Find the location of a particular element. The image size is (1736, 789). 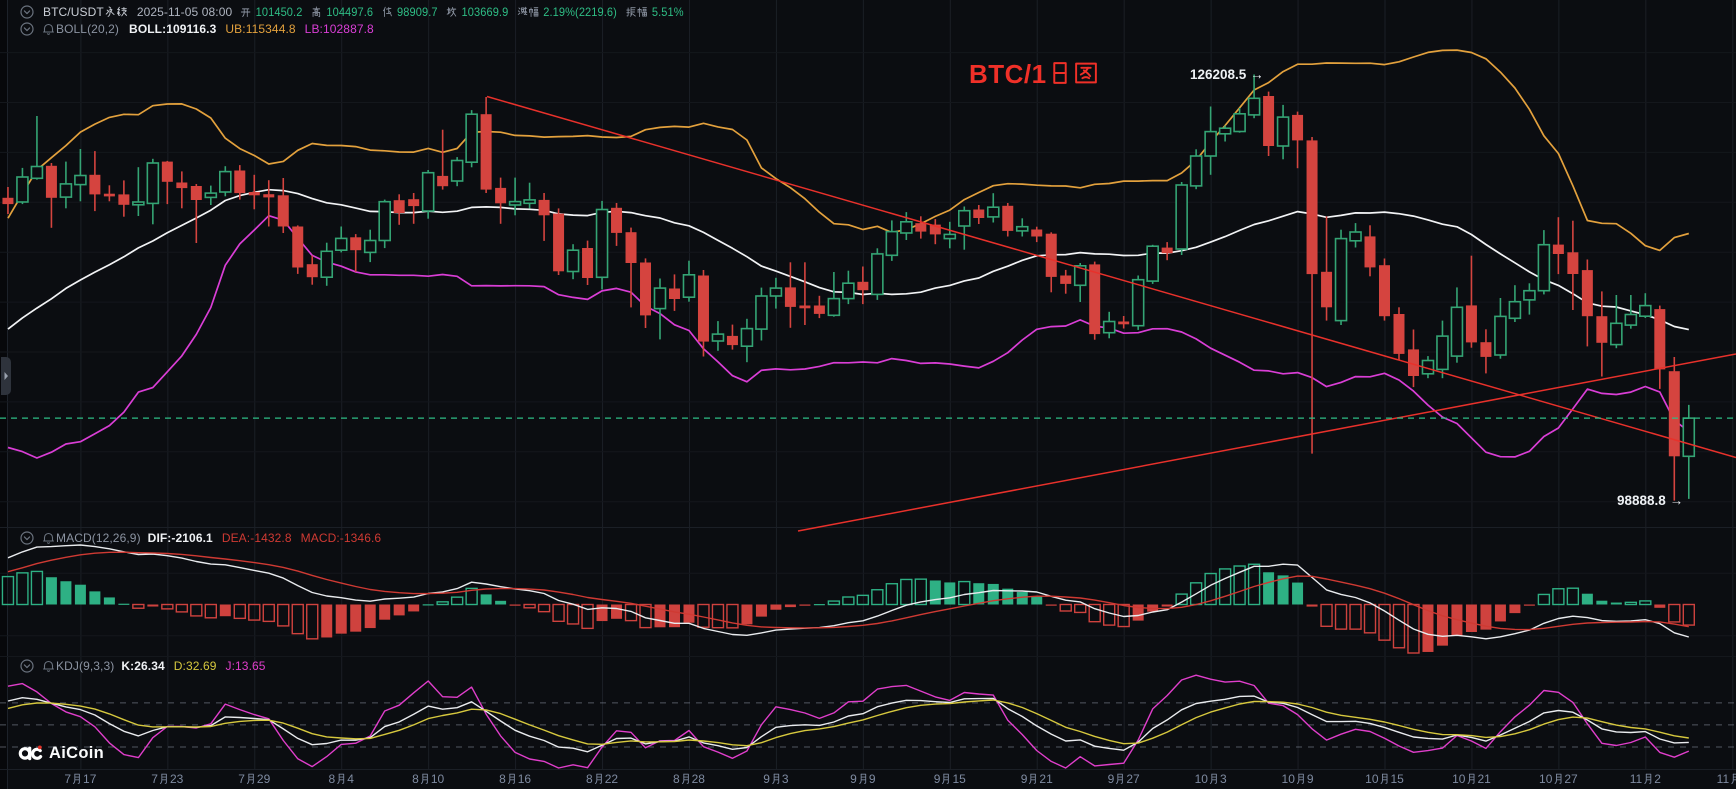

ascending-trendline is located at coordinates (1266, 442).